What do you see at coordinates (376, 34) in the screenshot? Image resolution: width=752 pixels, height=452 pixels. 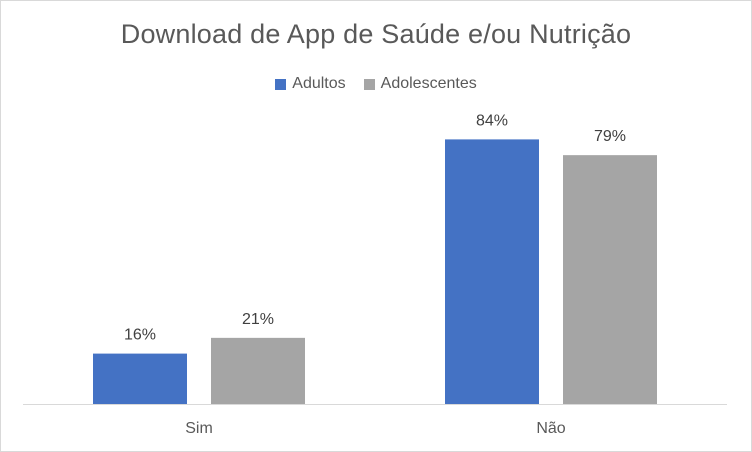 I see `chart-title: Download de App de Saúde e/ou Nutrição` at bounding box center [376, 34].